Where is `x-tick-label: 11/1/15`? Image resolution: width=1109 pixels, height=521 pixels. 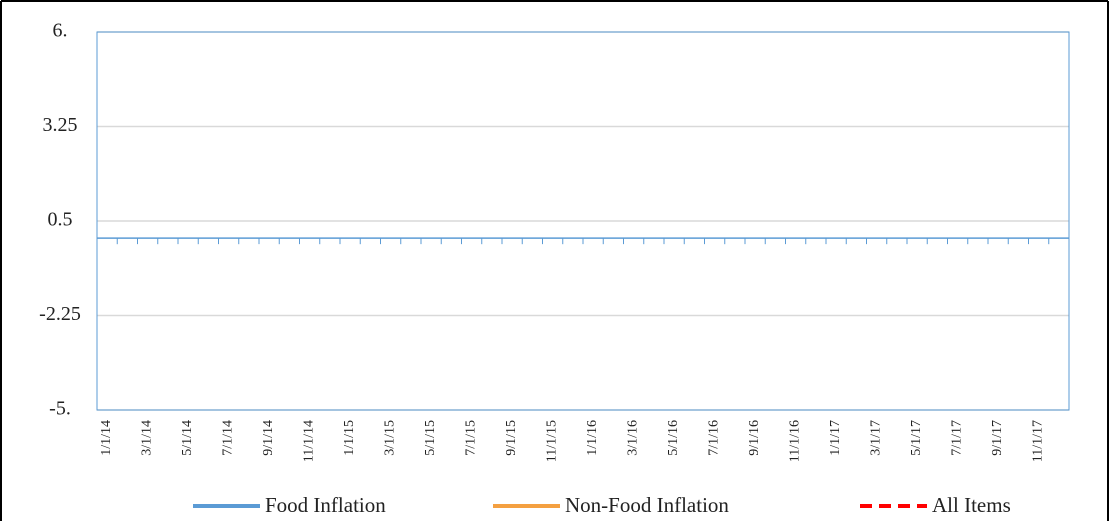 x-tick-label: 11/1/15 is located at coordinates (552, 441).